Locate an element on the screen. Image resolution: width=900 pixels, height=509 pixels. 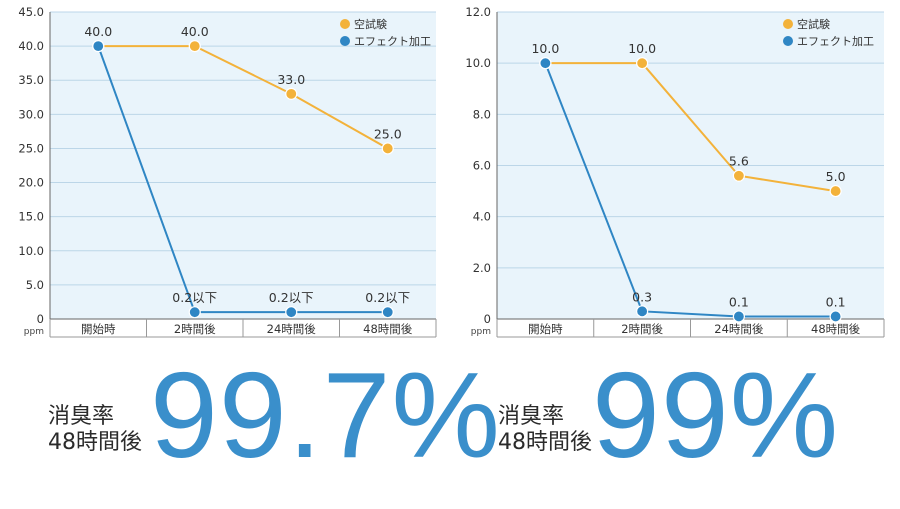
y-tick-label: 25.0 is located at coordinates (31, 148).